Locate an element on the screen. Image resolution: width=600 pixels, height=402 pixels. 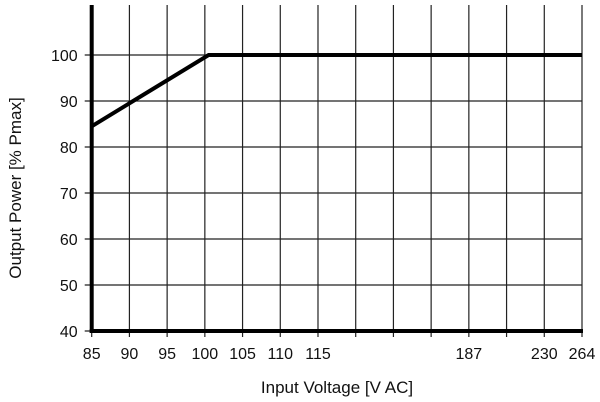
x-axis-label: Input Voltage [V AC] is located at coordinates (337, 387).